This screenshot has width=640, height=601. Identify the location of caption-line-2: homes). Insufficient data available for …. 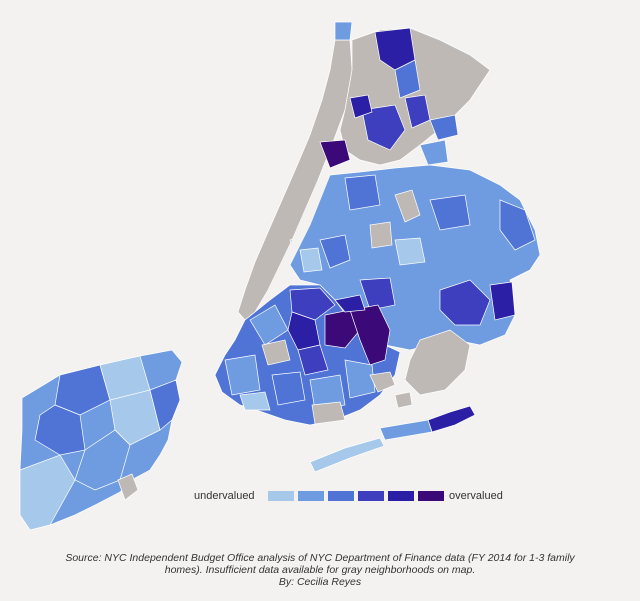
(320, 570).